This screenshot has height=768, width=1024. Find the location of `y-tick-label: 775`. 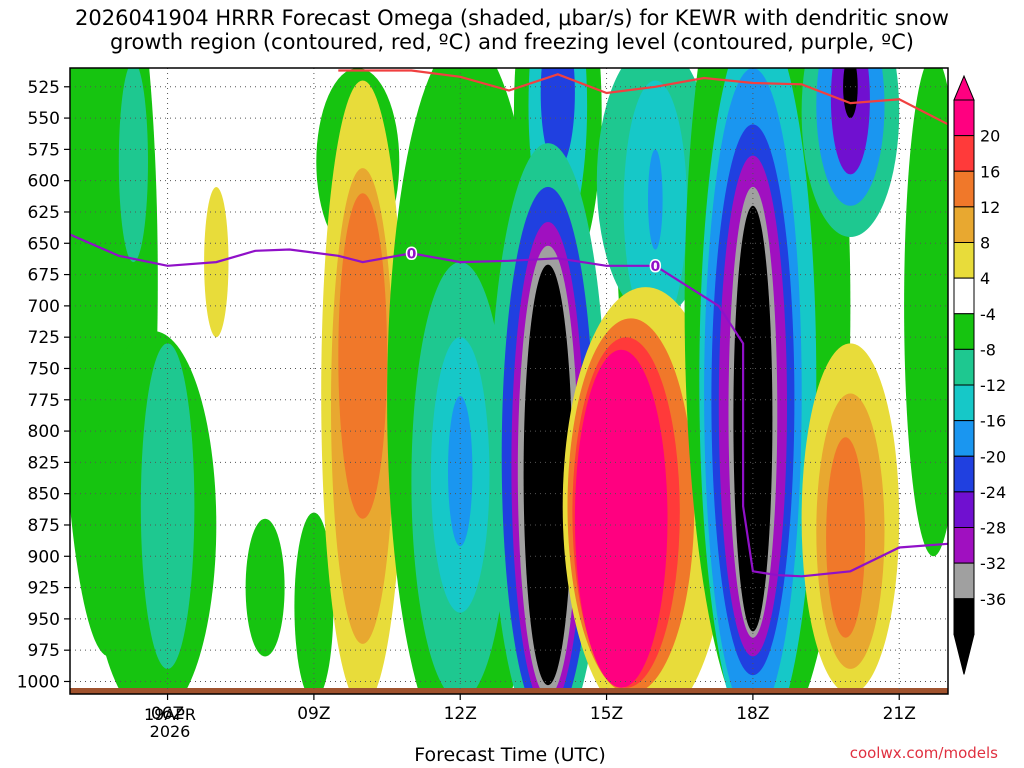

y-tick-label: 775 is located at coordinates (44, 401).